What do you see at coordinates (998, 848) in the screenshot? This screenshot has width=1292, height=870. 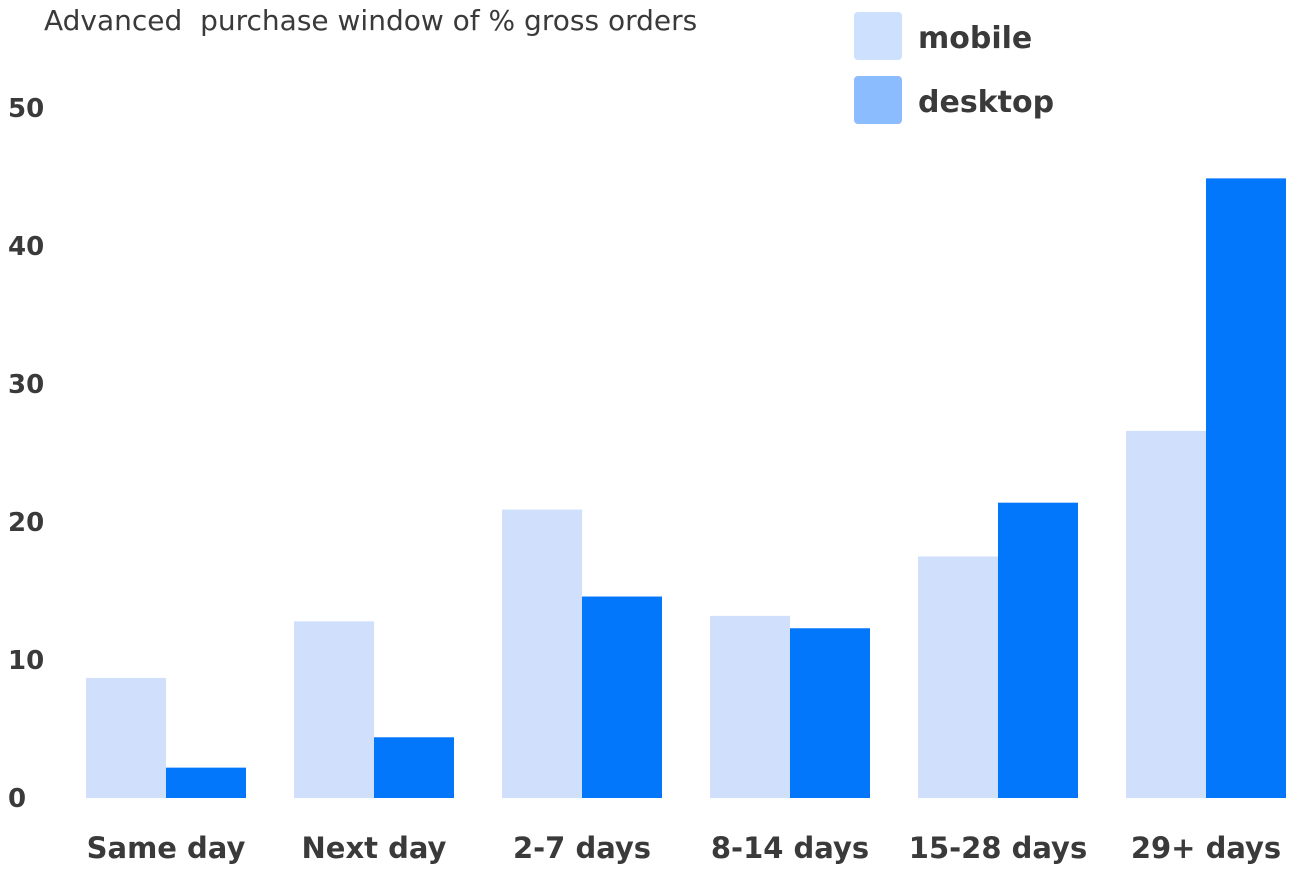 I see `x-tick-label: 15-28 days` at bounding box center [998, 848].